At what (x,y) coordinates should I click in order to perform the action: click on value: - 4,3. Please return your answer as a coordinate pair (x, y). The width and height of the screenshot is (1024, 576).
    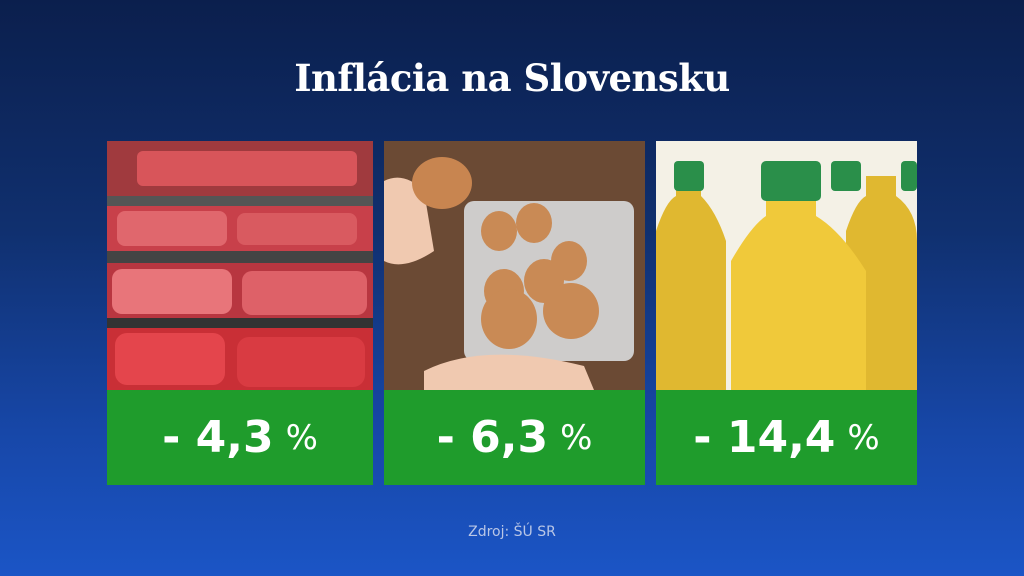
    Looking at the image, I should click on (218, 437).